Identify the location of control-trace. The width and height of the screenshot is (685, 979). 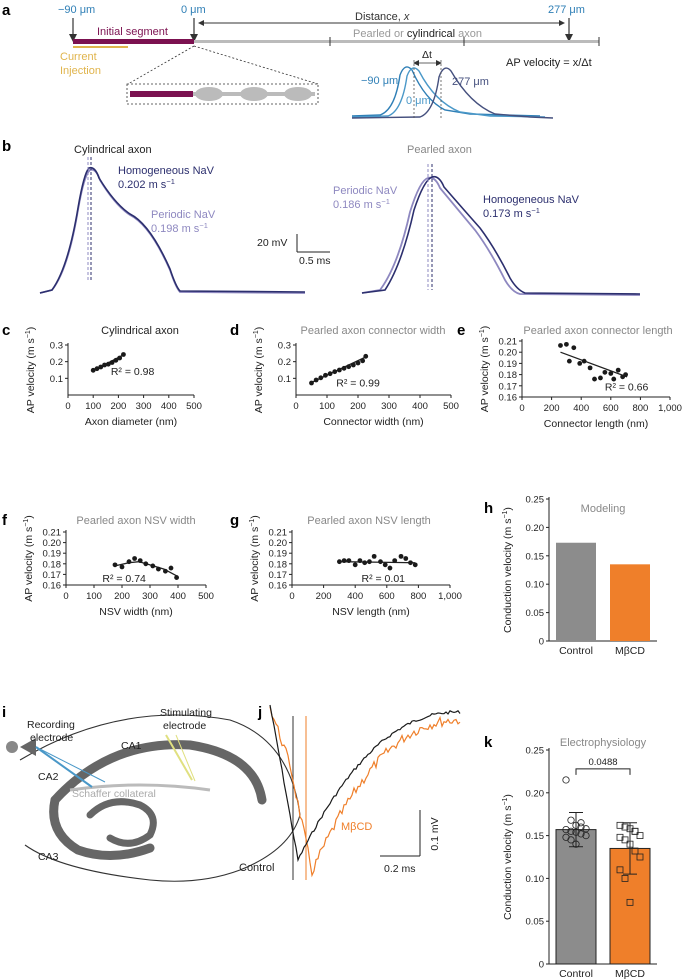
(365, 783).